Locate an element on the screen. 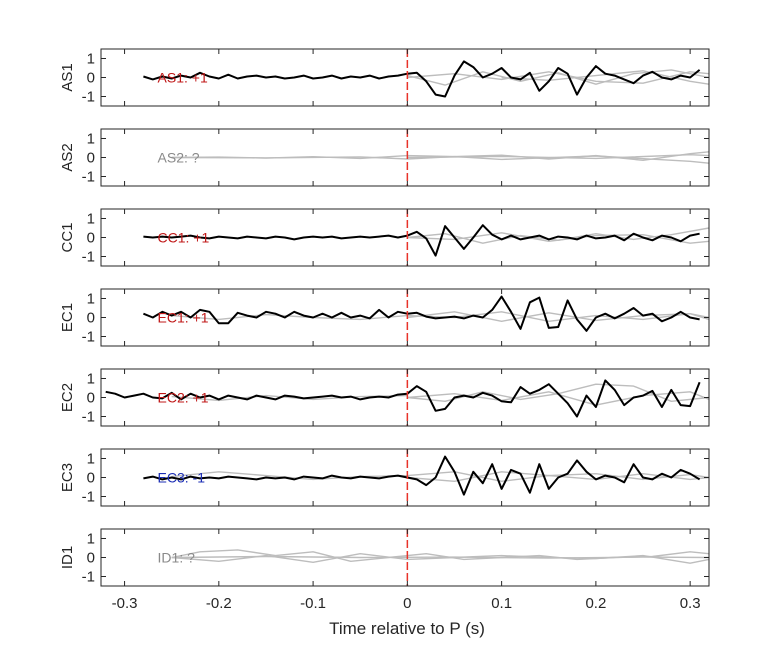 This screenshot has width=782, height=657. panel-id1: -1 0 1 ID1 ID1: ? is located at coordinates (384, 557).